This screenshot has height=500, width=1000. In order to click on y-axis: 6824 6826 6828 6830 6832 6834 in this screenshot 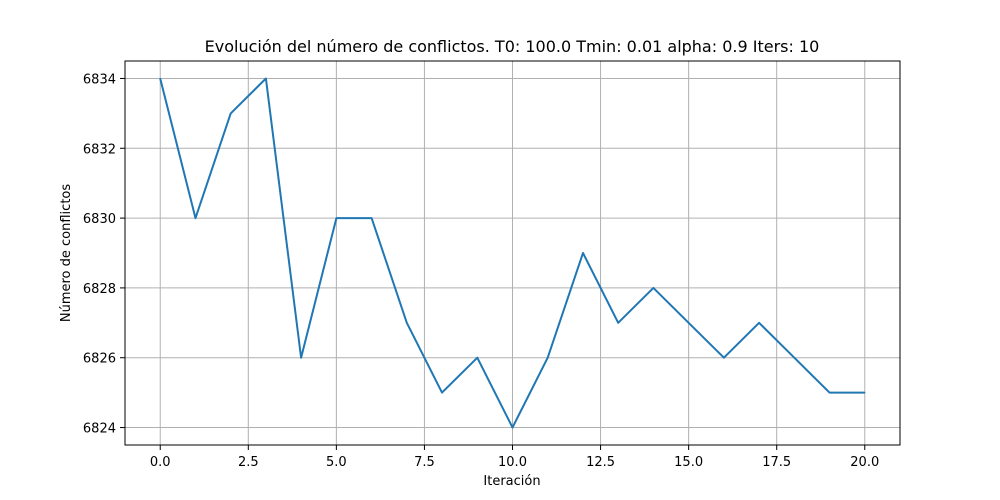, I will do `click(104, 254)`.